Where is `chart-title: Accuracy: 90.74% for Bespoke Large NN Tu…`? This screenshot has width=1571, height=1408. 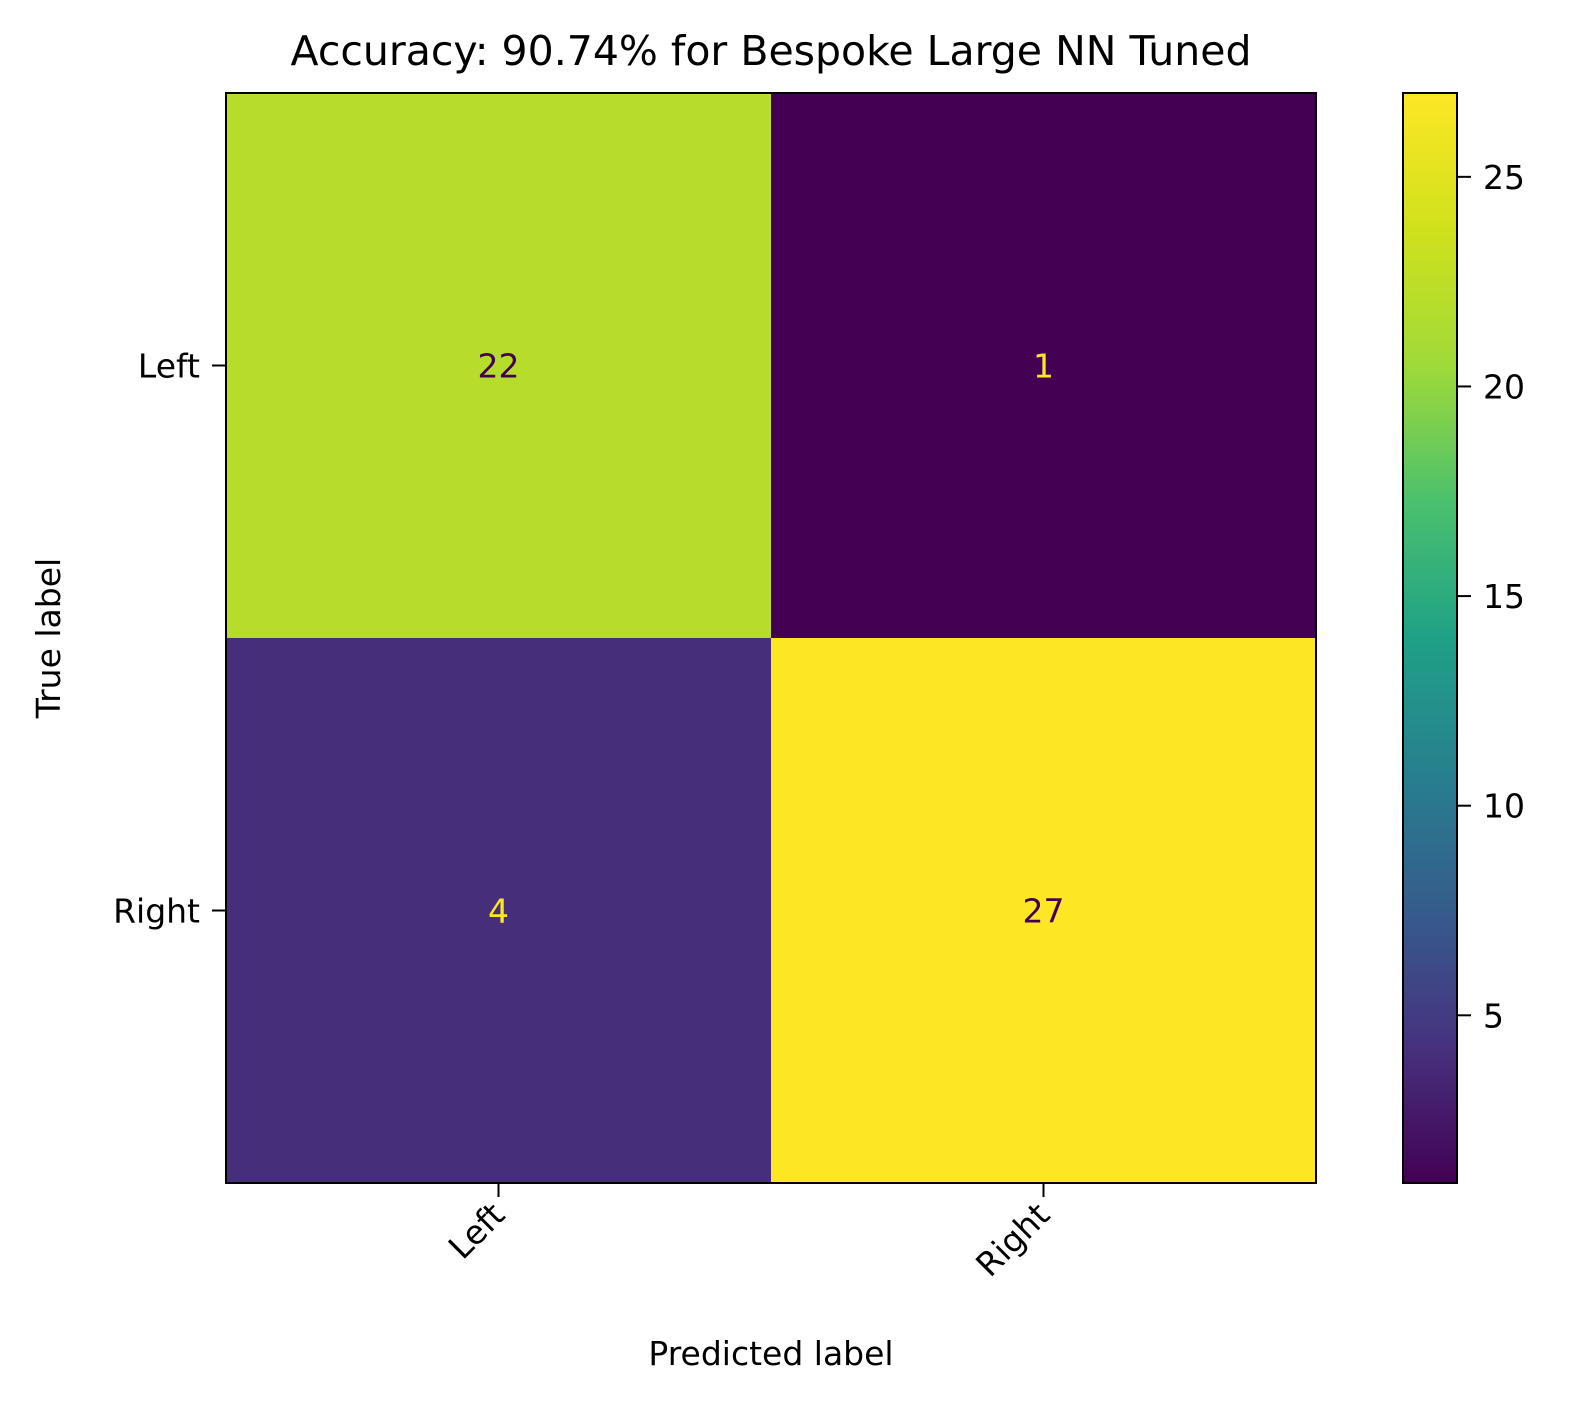 chart-title: Accuracy: 90.74% for Bespoke Large NN Tu… is located at coordinates (771, 51).